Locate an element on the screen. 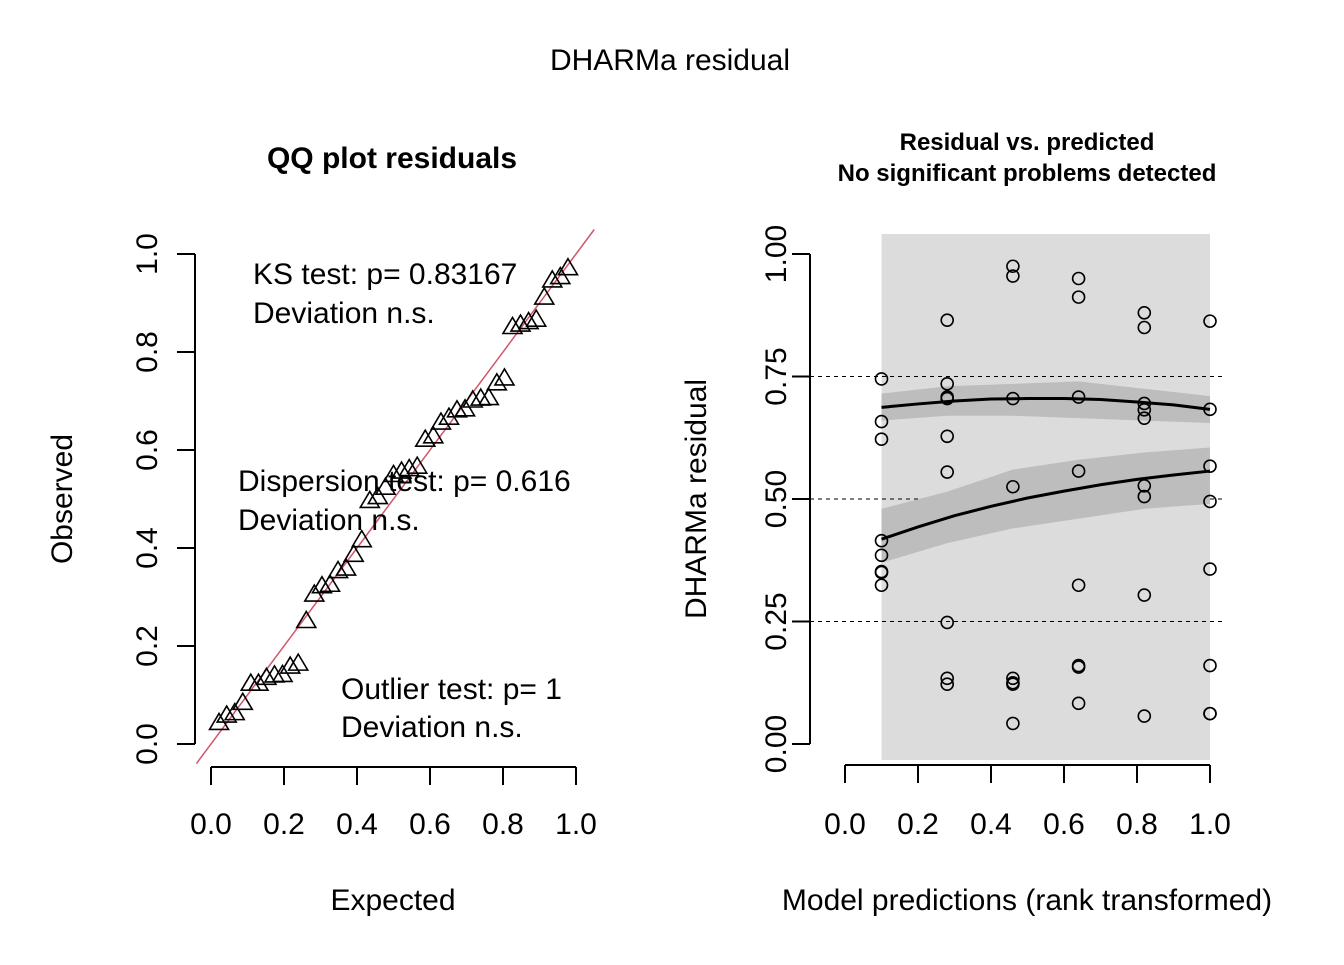 The image size is (1344, 965). qq-x-tick-label: 0.6 is located at coordinates (430, 824).